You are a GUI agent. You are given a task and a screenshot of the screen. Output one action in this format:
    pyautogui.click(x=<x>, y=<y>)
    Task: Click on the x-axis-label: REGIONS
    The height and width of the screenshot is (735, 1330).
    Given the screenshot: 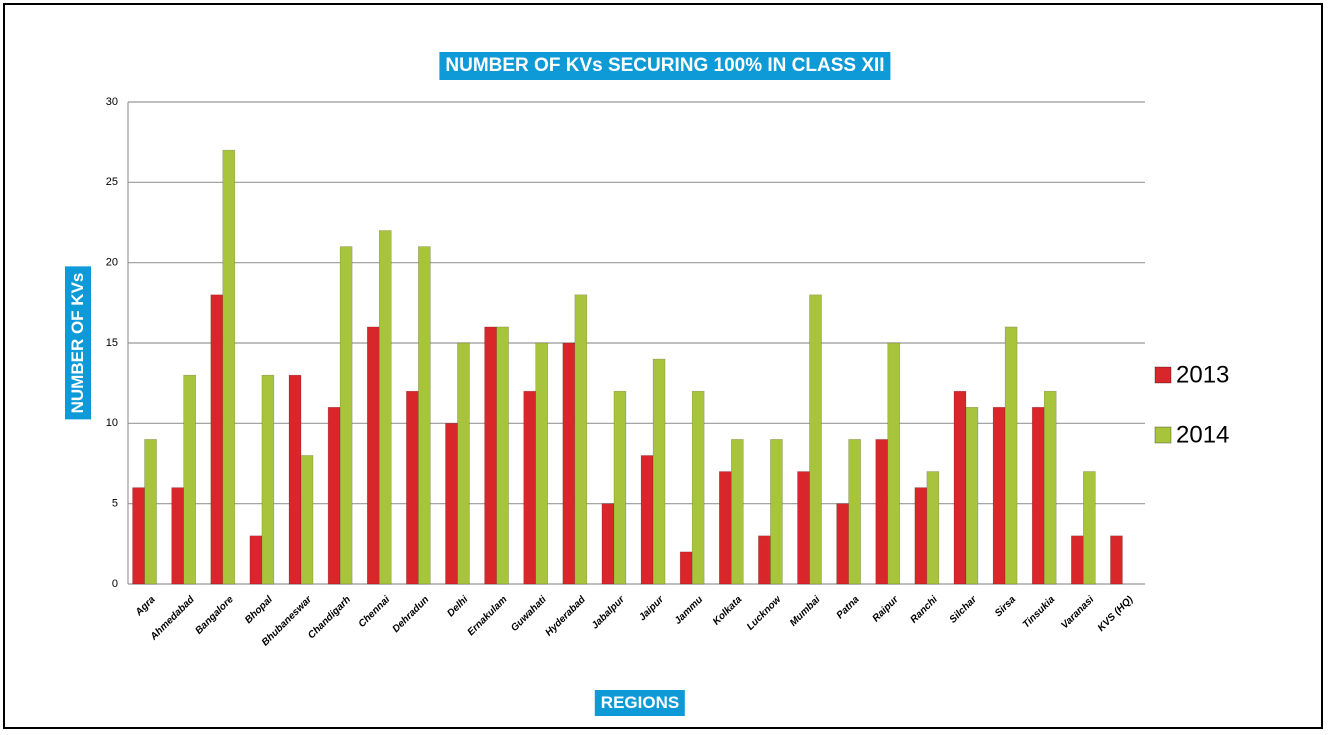 What is the action you would take?
    pyautogui.click(x=640, y=703)
    